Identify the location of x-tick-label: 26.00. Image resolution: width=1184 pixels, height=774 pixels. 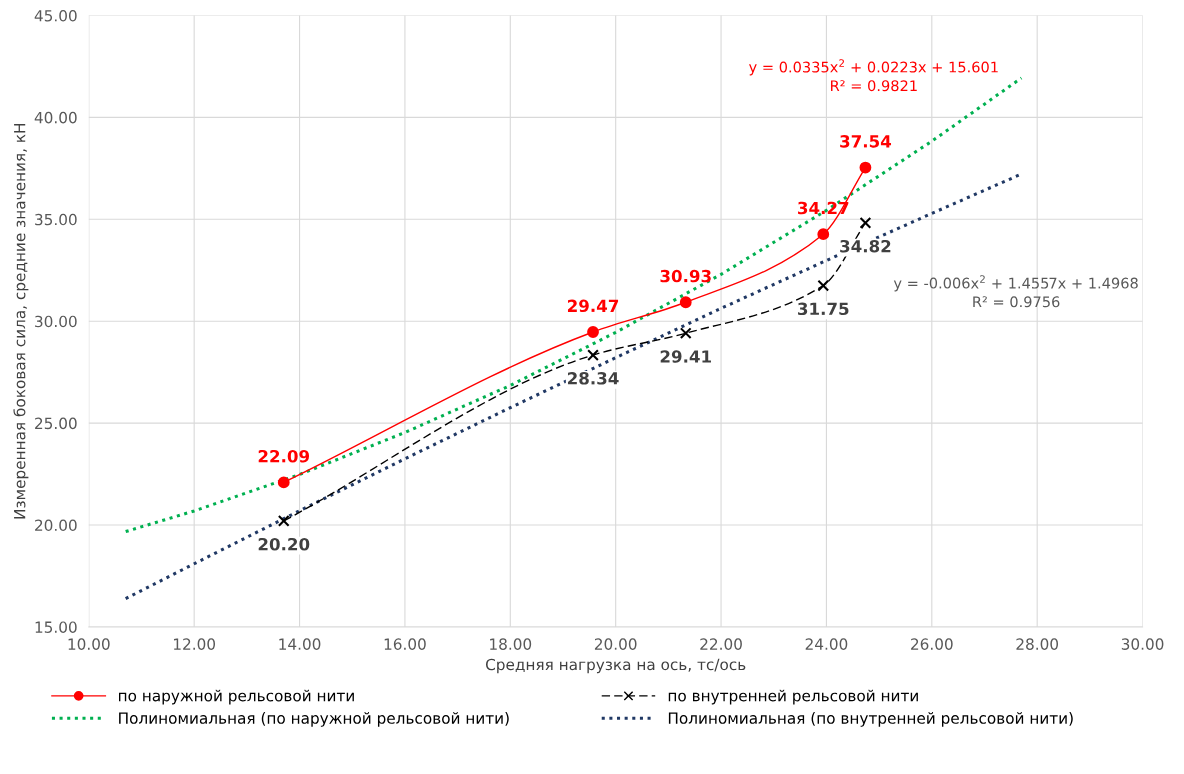
(932, 644).